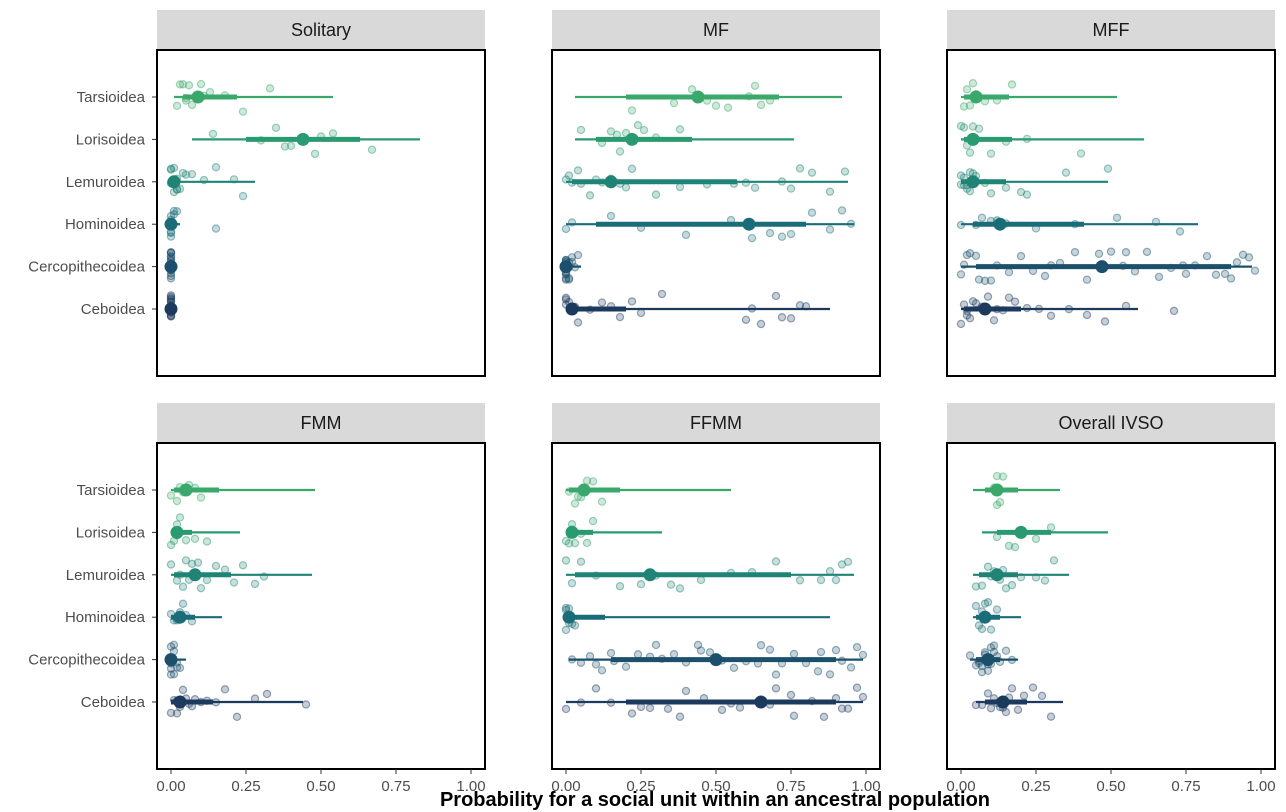  Describe the element at coordinates (111, 532) in the screenshot. I see `y-tick-label: Lorisoidea` at that location.